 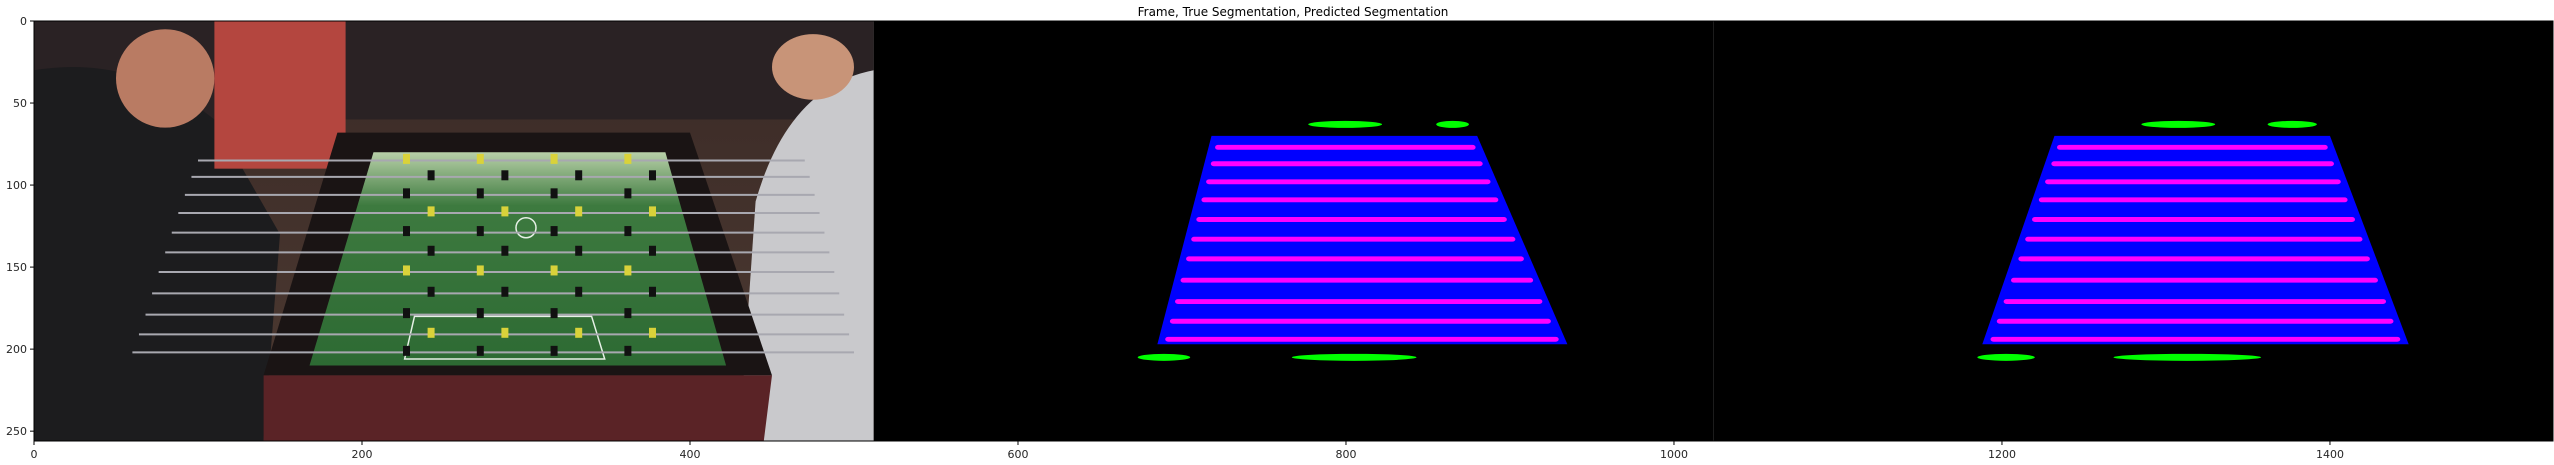 What do you see at coordinates (16, 267) in the screenshot?
I see `y-tick-label: 150` at bounding box center [16, 267].